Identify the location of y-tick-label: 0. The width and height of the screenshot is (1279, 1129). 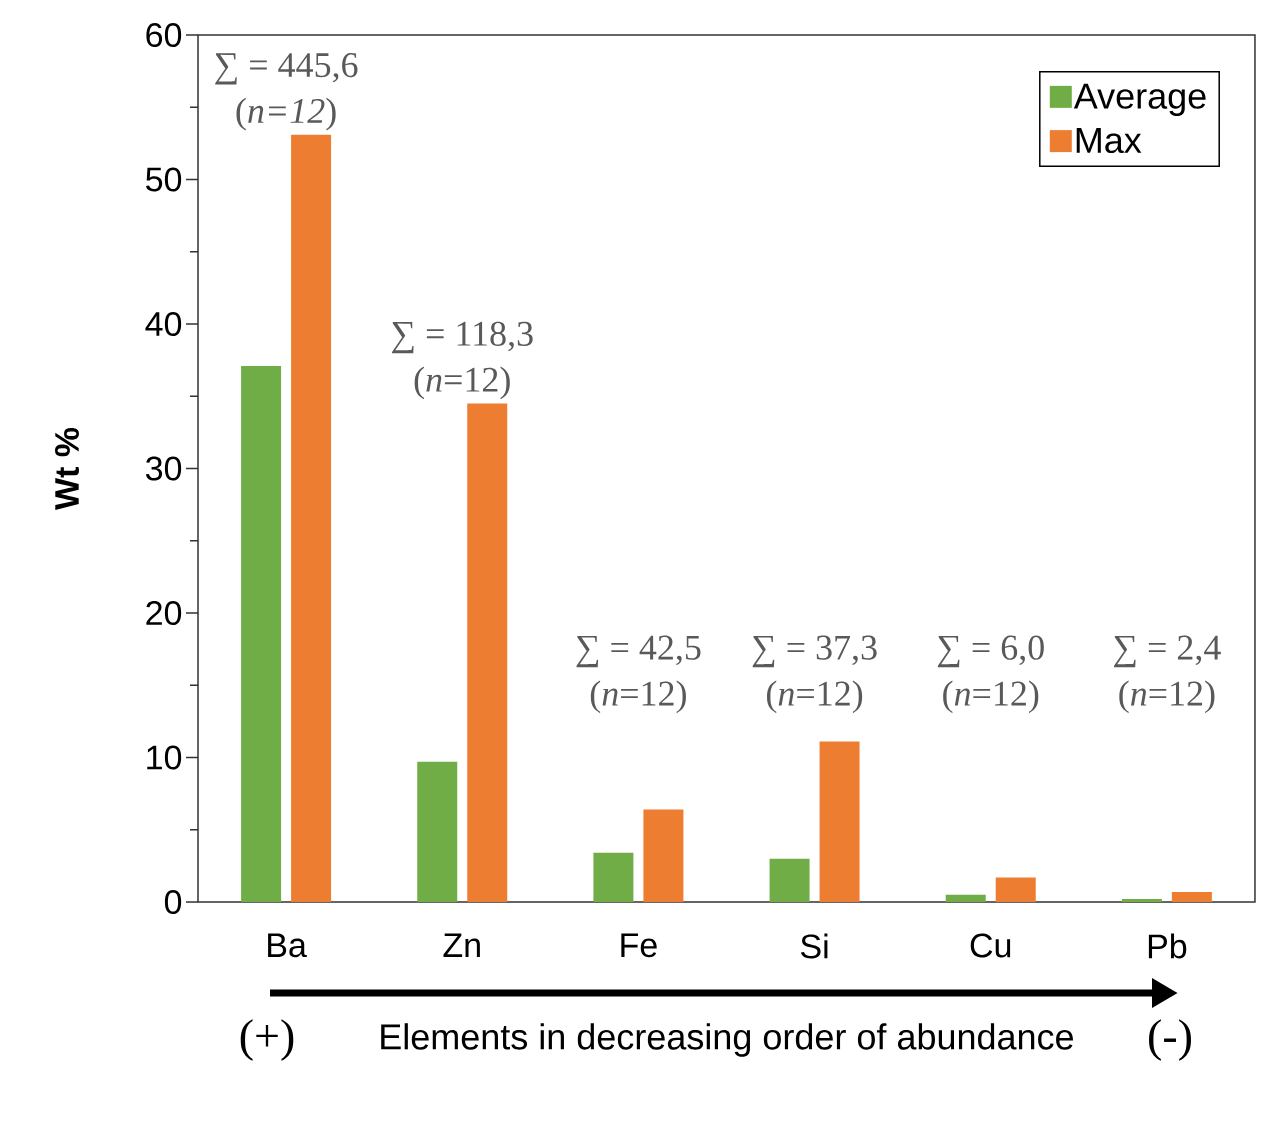
(173, 902).